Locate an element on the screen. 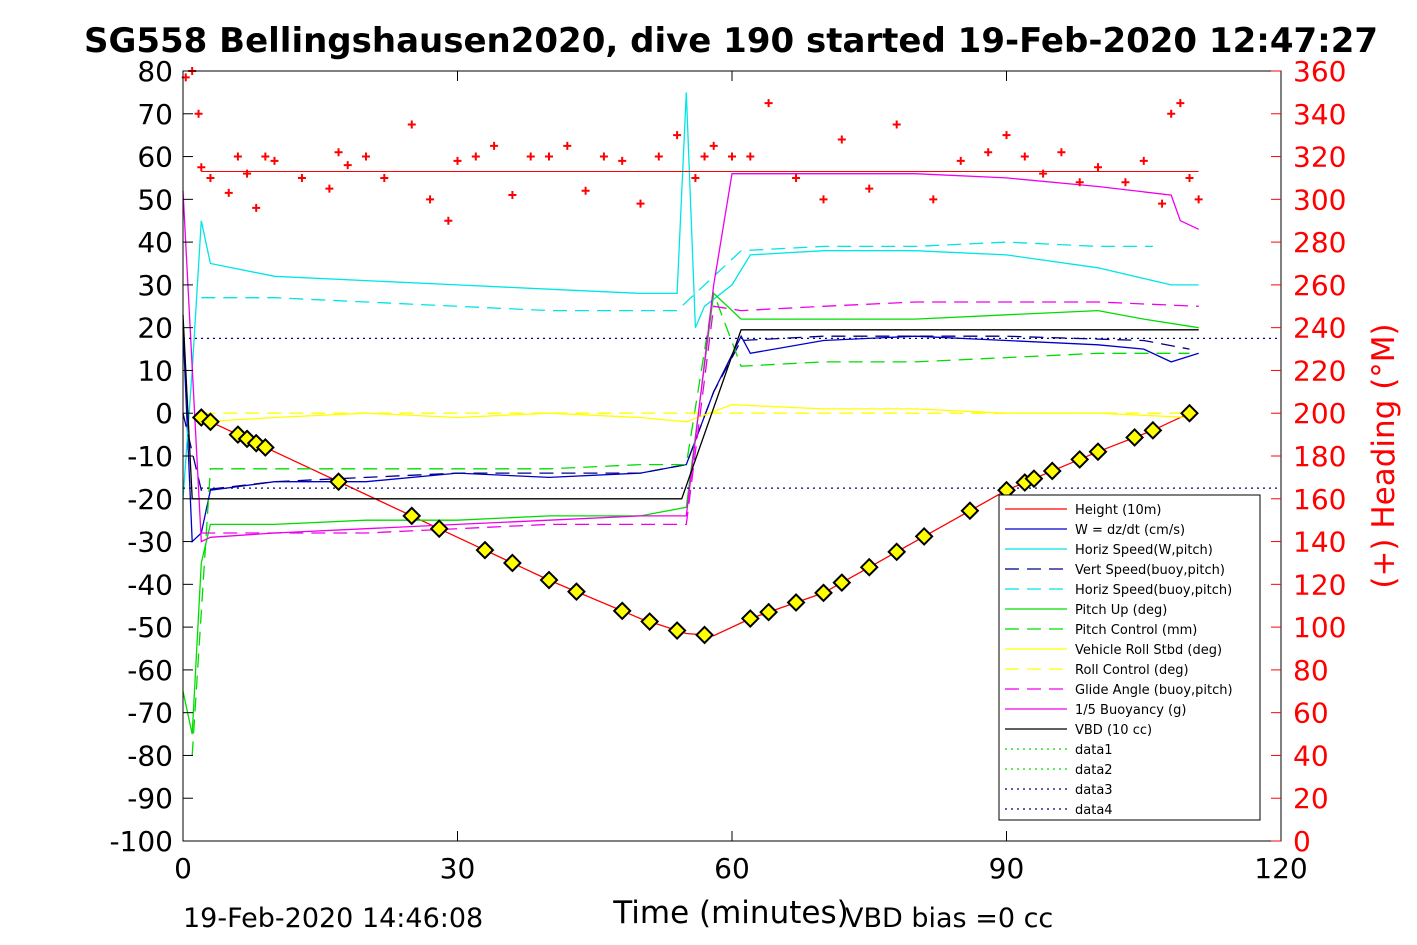  y-left-tick-label: -20 is located at coordinates (150, 499).